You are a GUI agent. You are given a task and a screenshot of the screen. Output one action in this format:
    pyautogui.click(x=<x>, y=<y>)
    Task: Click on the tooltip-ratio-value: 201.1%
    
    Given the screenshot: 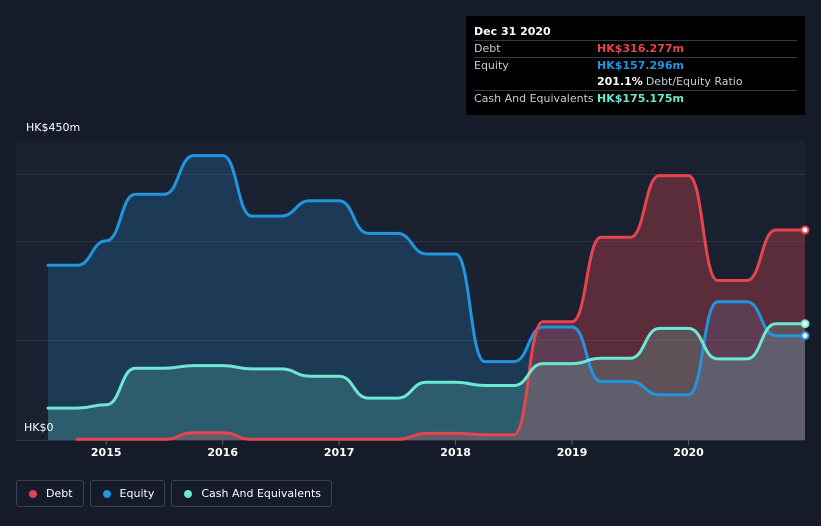 What is the action you would take?
    pyautogui.click(x=620, y=81)
    